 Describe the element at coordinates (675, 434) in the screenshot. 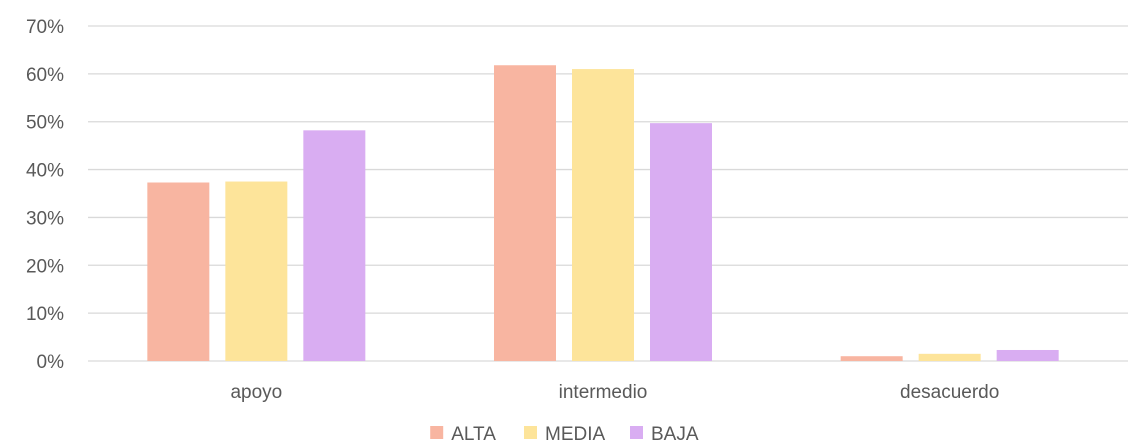

I see `legend-label: BAJA` at that location.